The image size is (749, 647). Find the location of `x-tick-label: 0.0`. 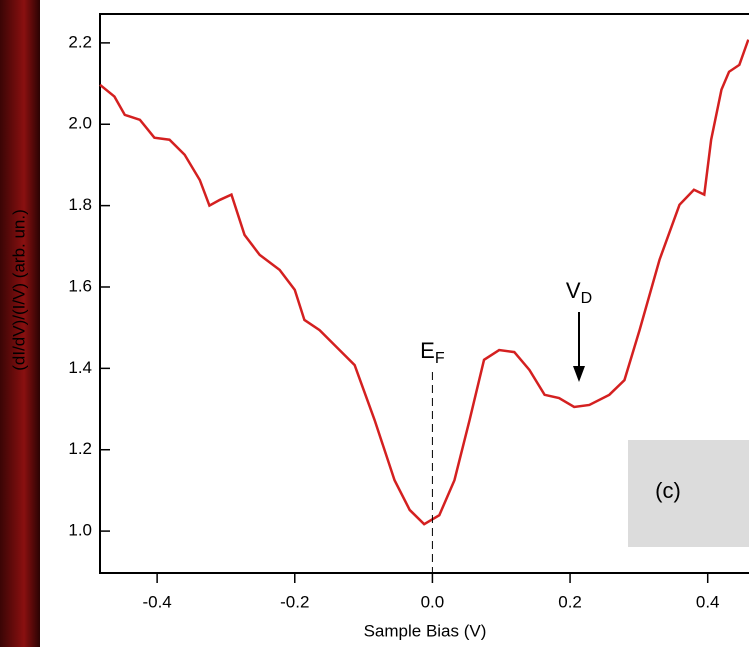

x-tick-label: 0.0 is located at coordinates (433, 601).